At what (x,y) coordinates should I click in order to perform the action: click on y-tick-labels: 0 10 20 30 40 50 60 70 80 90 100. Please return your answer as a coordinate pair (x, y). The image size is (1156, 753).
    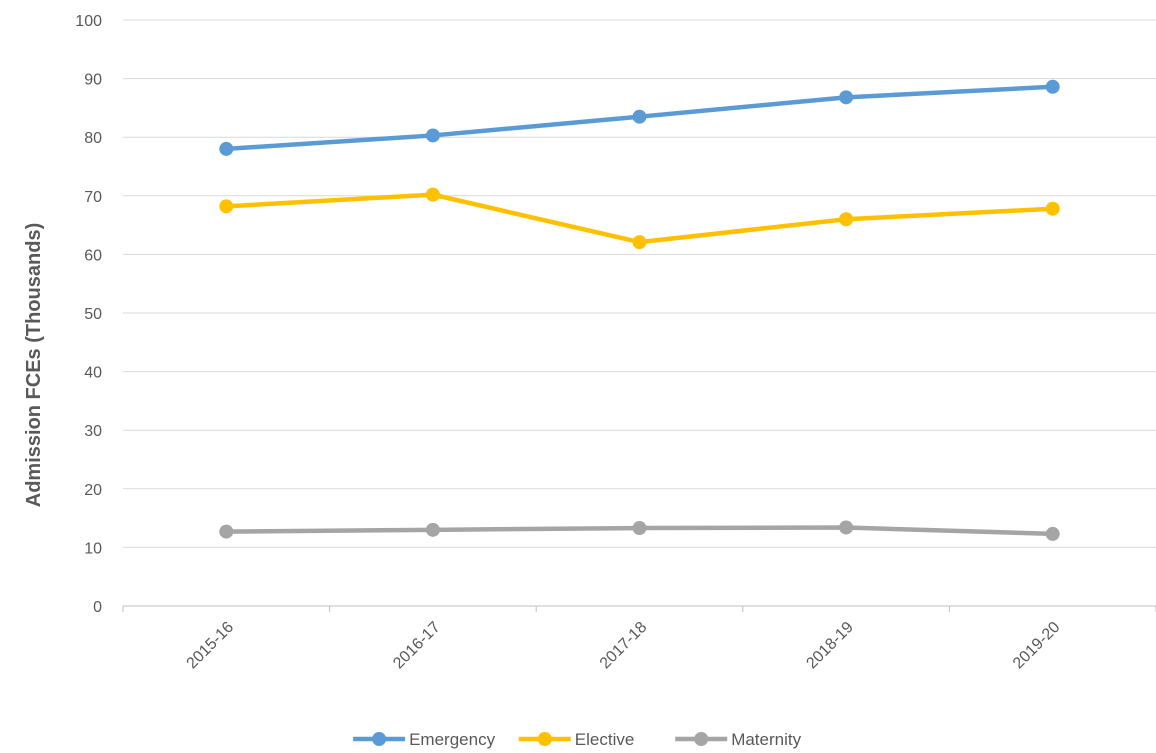
    Looking at the image, I should click on (88, 314).